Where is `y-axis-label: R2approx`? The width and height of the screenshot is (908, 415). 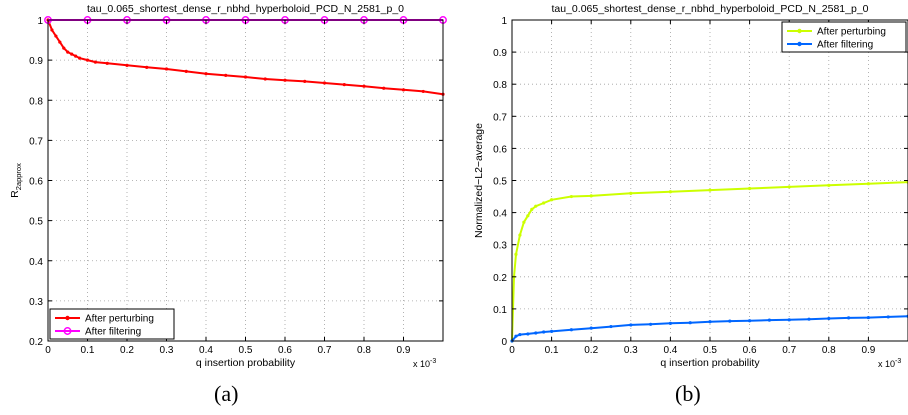 y-axis-label: R2approx is located at coordinates (16, 180).